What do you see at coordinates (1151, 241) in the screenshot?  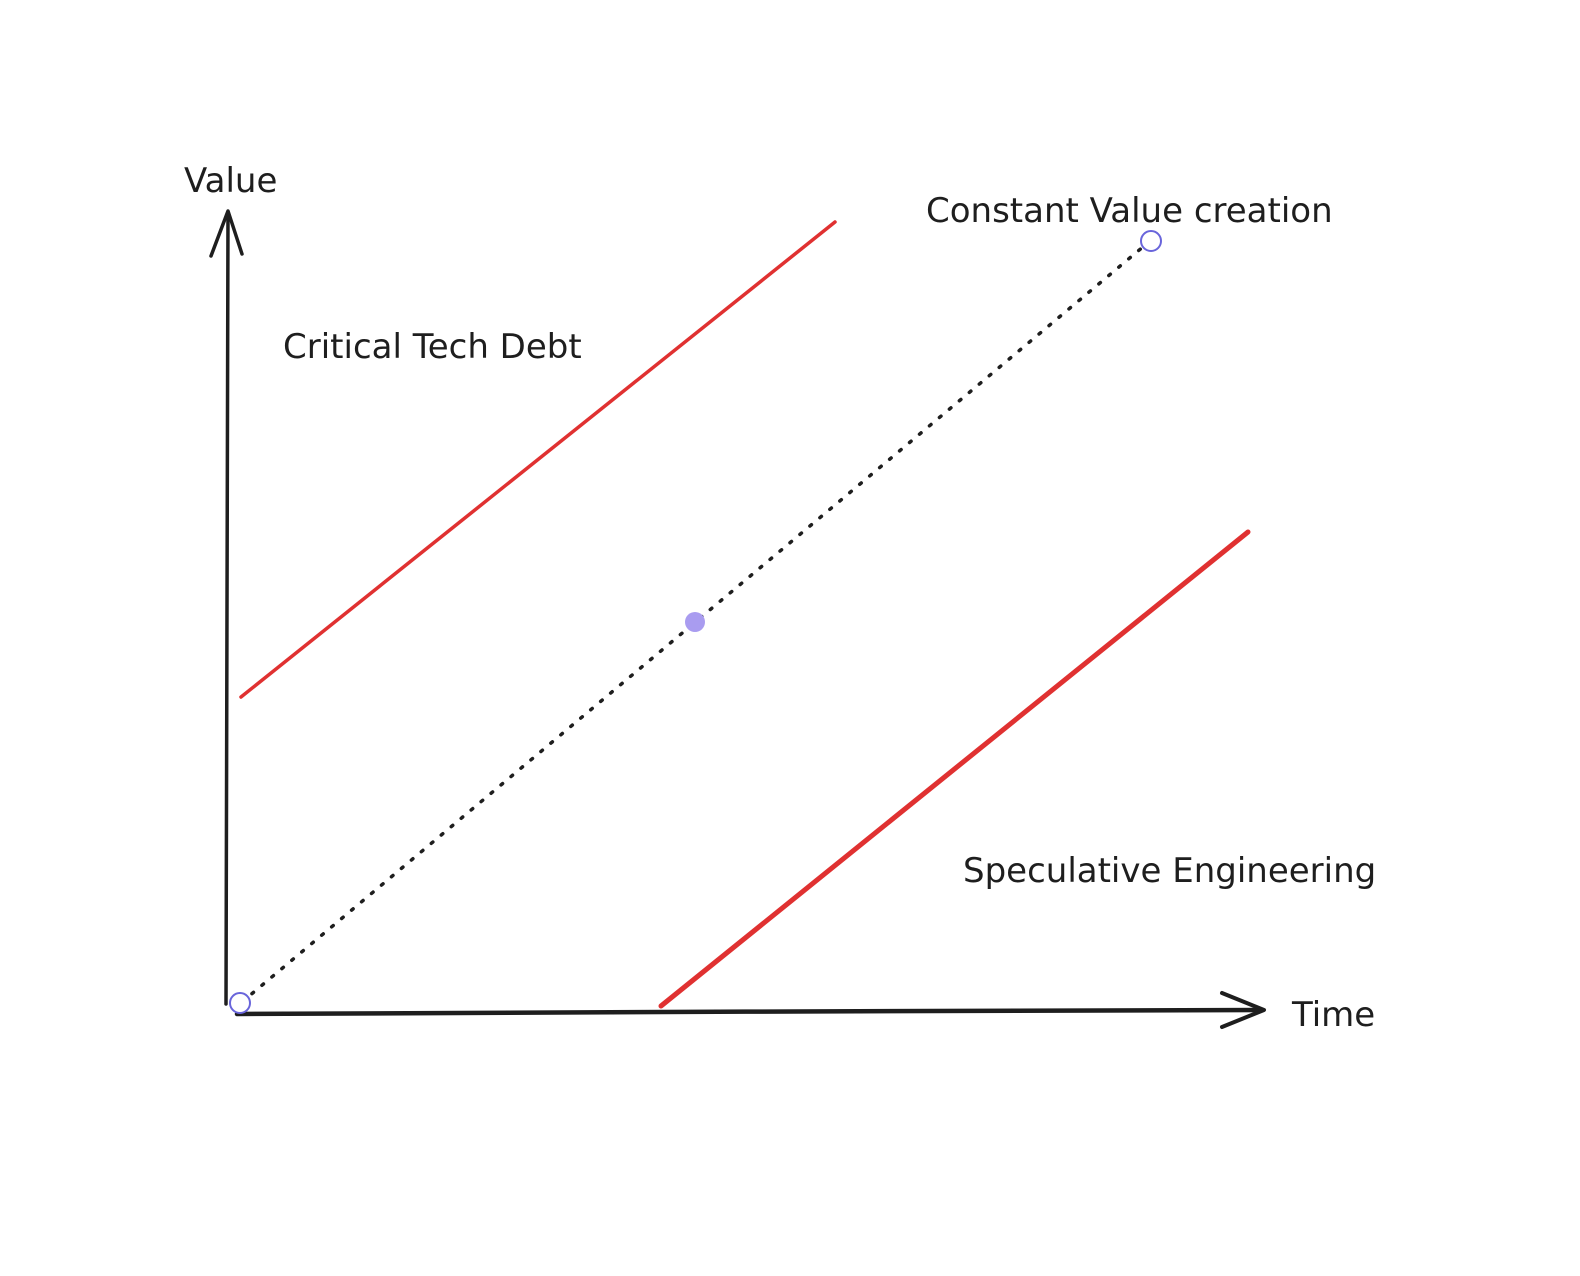 I see `line-end-handle` at bounding box center [1151, 241].